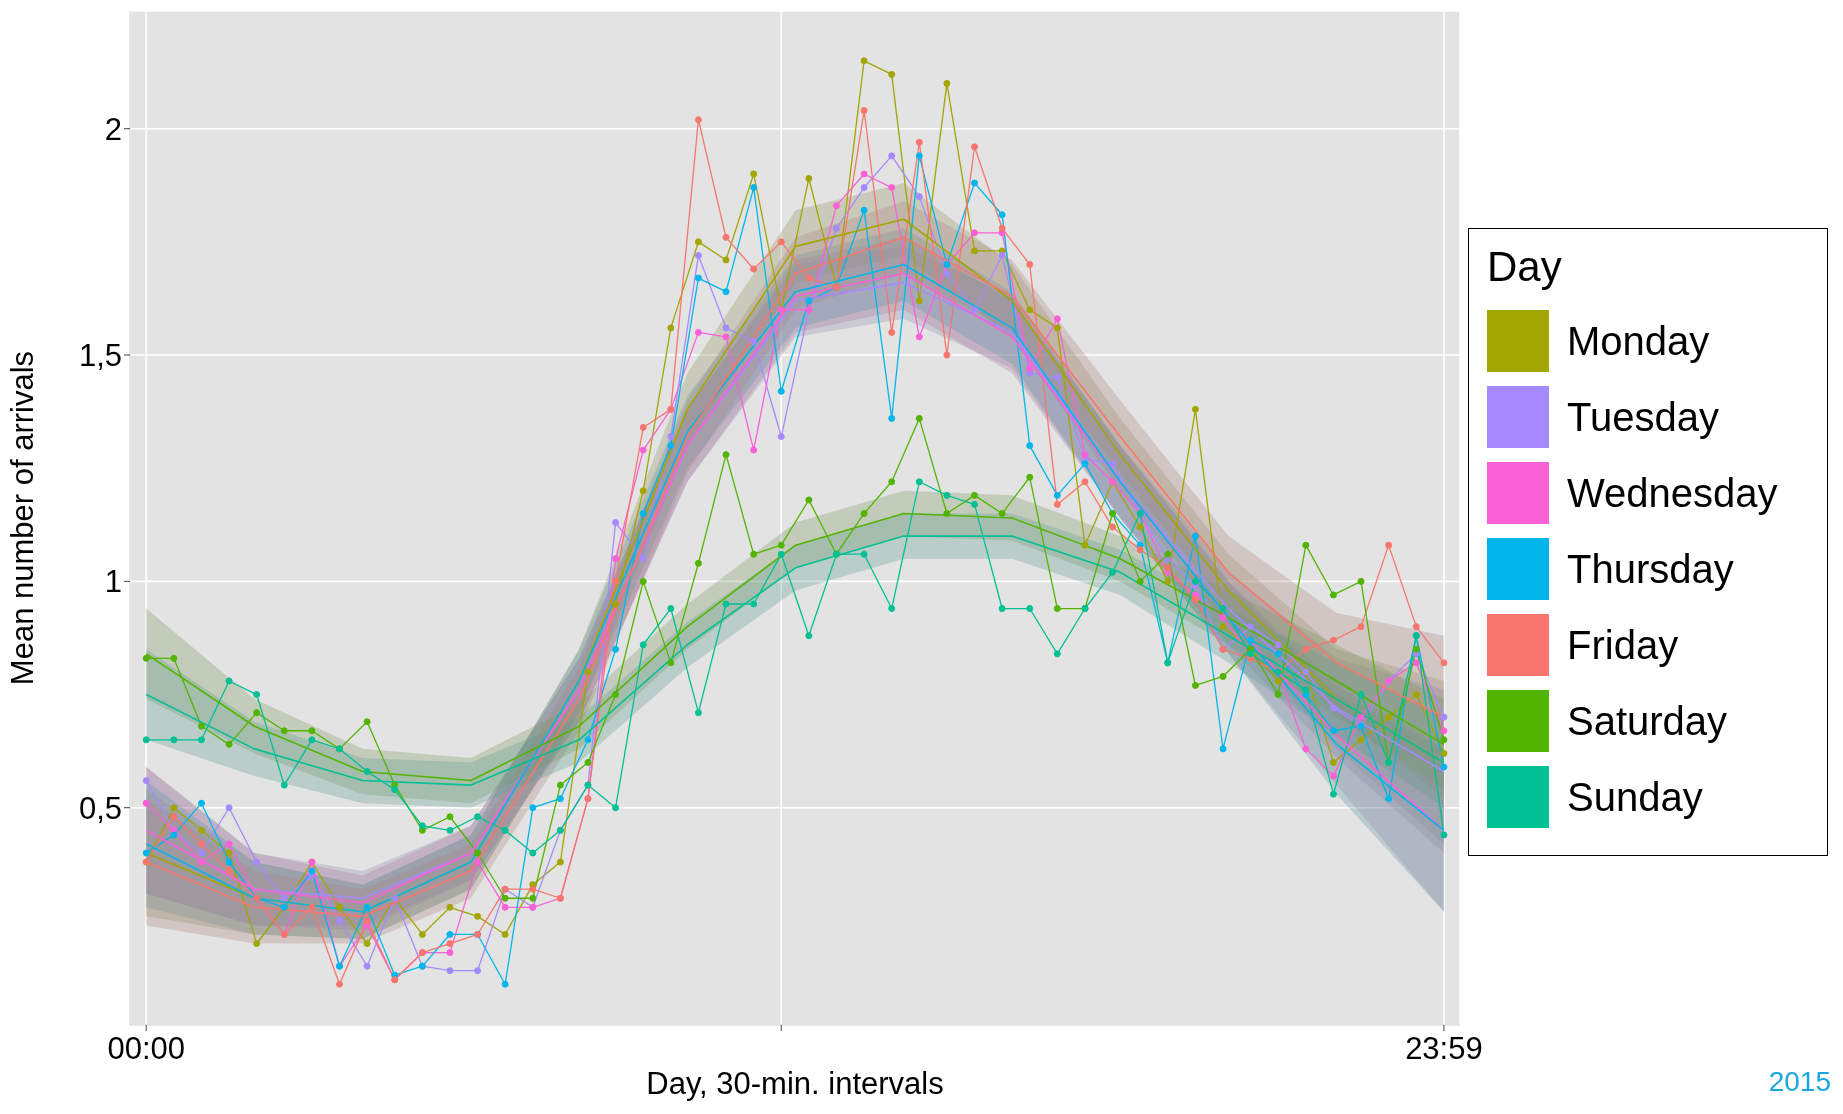 This screenshot has width=1843, height=1114. What do you see at coordinates (1647, 721) in the screenshot?
I see `legend-label: Saturday` at bounding box center [1647, 721].